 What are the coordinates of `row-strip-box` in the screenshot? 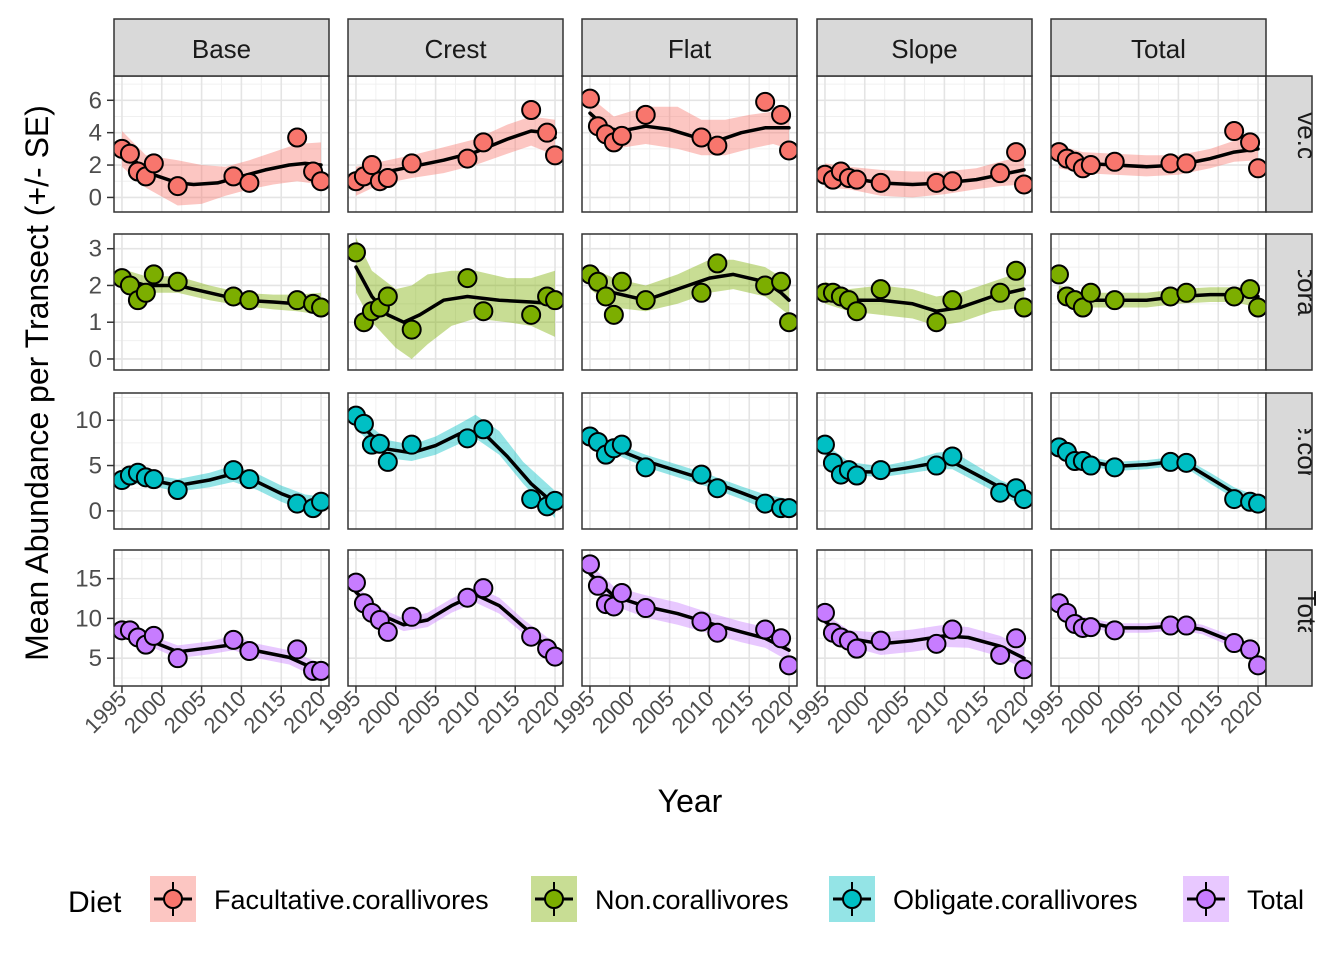 It's located at (1289, 461).